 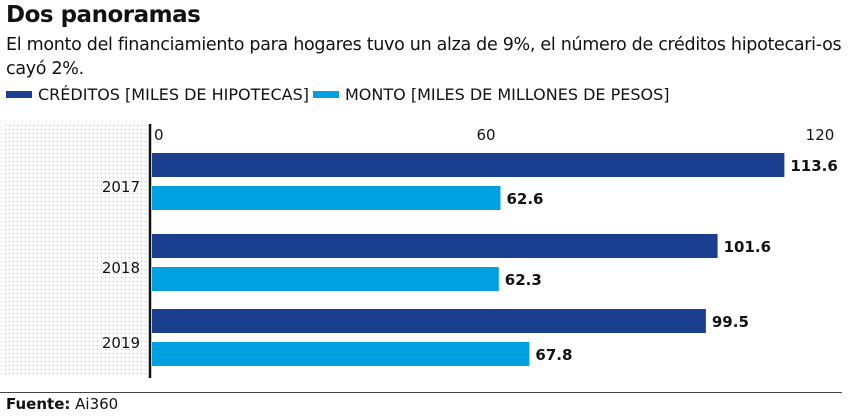 I want to click on x-tick-label: 60, so click(x=485, y=135).